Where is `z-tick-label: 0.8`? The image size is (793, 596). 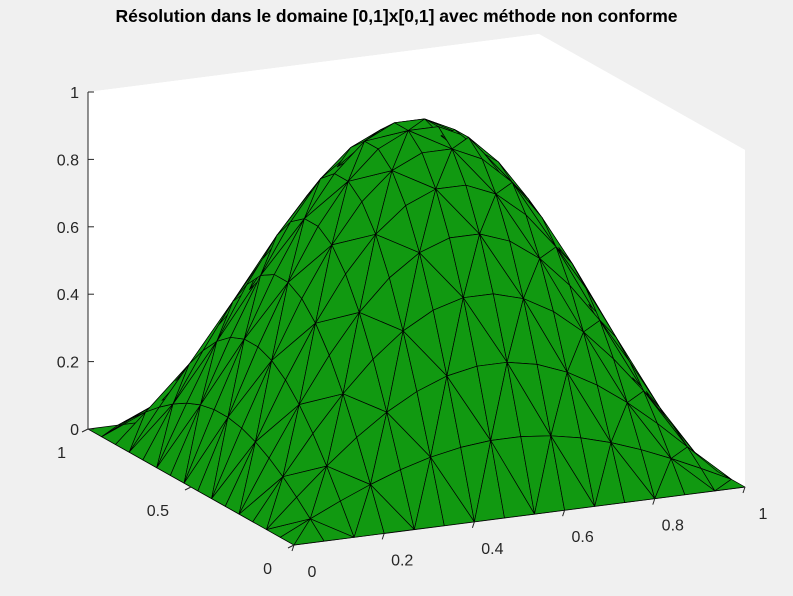 z-tick-label: 0.8 is located at coordinates (68, 160).